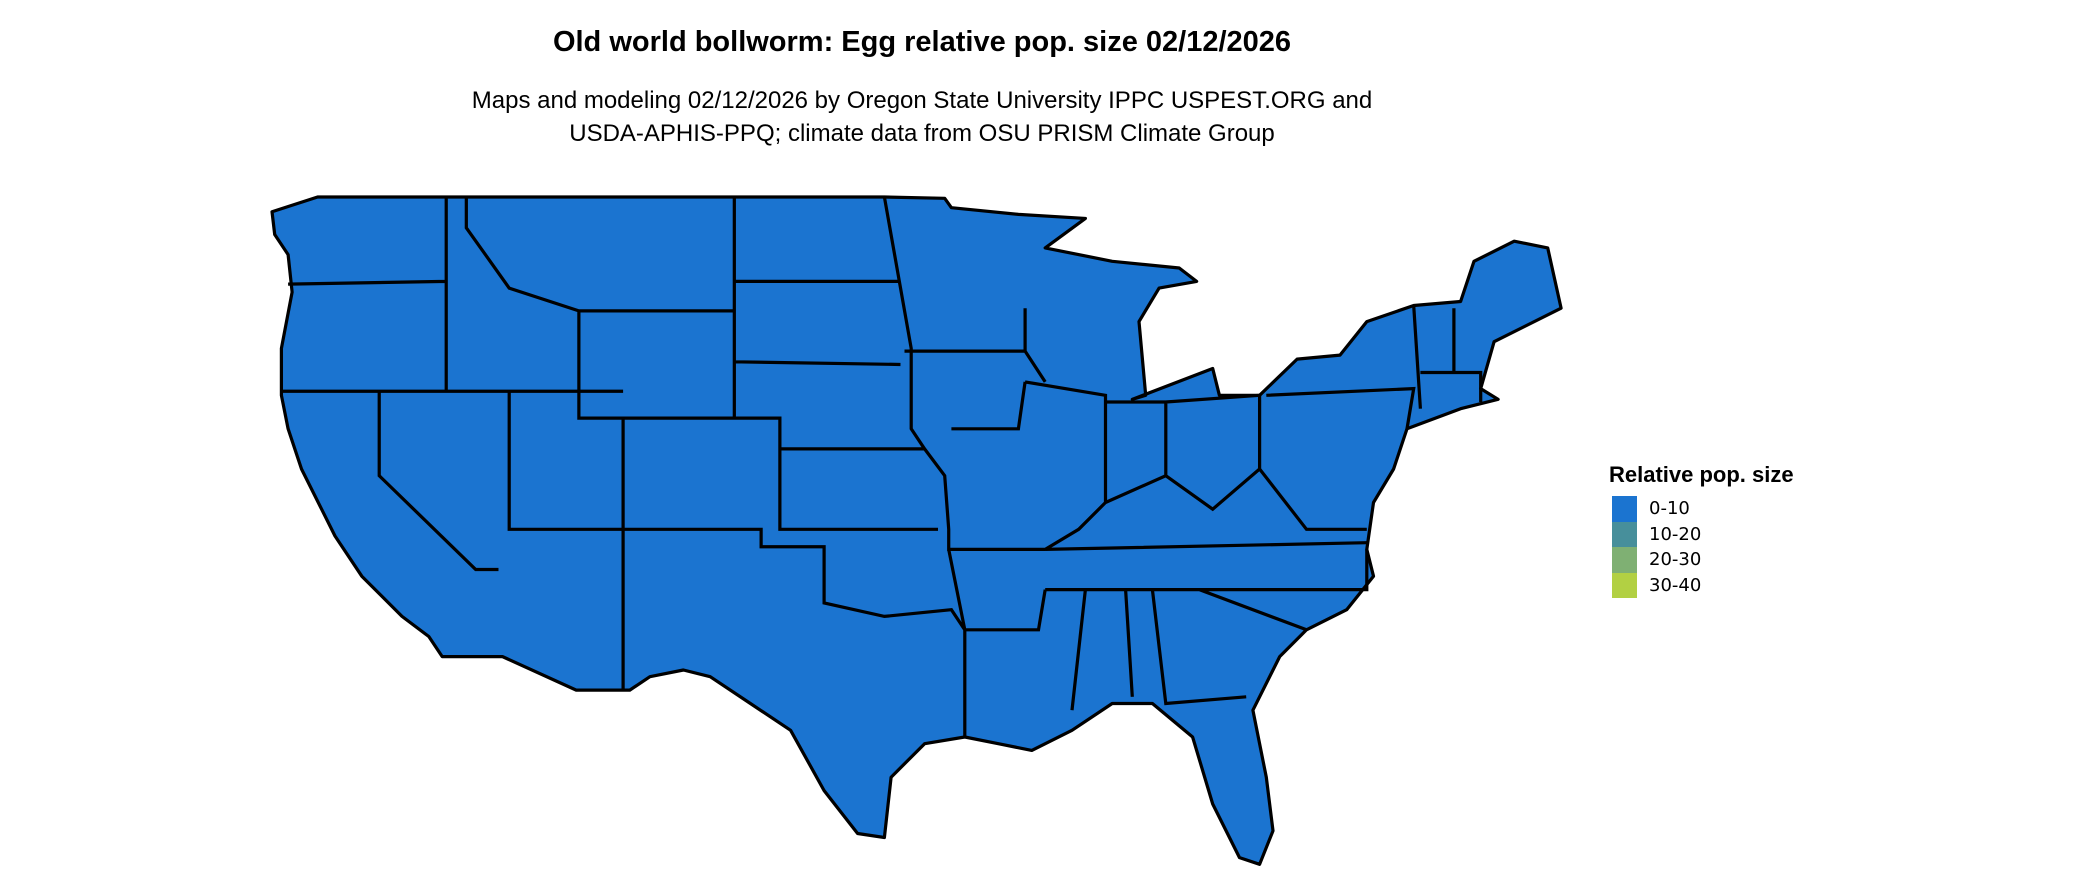 This screenshot has height=892, width=2100. What do you see at coordinates (1675, 560) in the screenshot?
I see `legend-label: 20-30` at bounding box center [1675, 560].